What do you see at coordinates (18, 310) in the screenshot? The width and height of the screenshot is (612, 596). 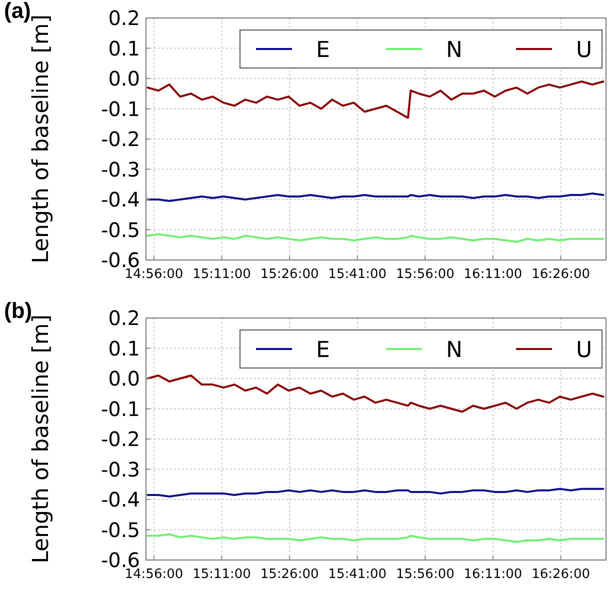 I see `chart-title: (b)` at bounding box center [18, 310].